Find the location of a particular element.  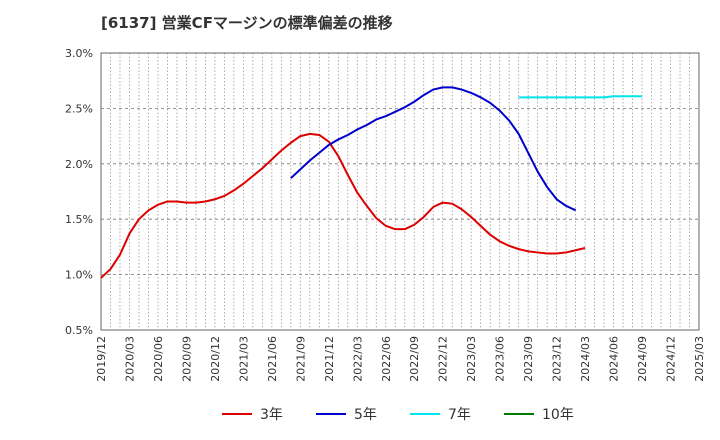

x-tick-label: 2020/12 is located at coordinates (215, 359).